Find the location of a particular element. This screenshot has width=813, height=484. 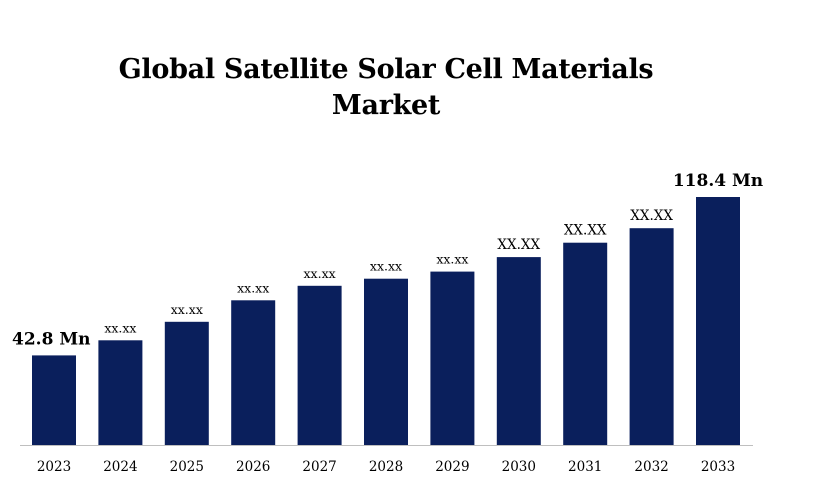

x-tick-label-2023: 2023 is located at coordinates (54, 467).